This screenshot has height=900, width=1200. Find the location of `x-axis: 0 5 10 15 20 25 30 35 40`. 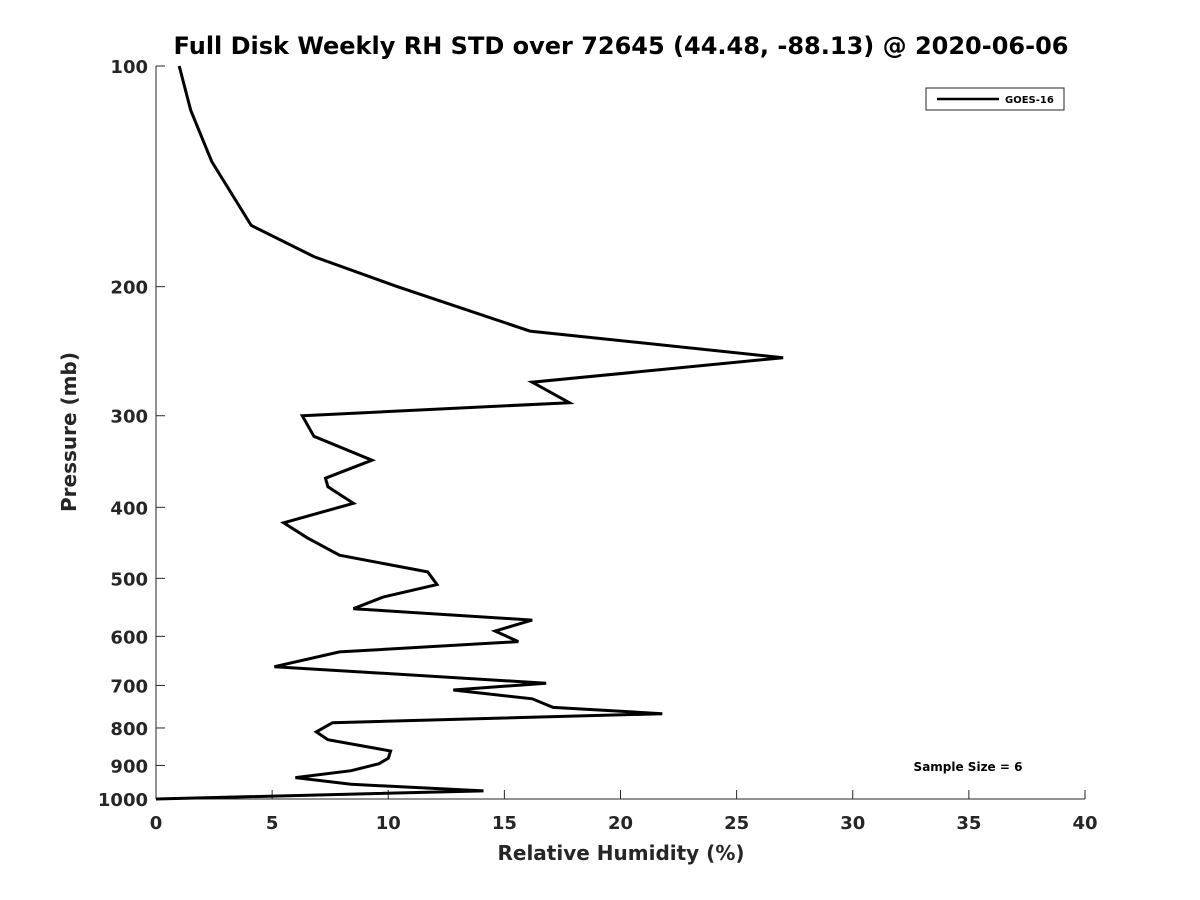

x-axis: 0 5 10 15 20 25 30 35 40 is located at coordinates (624, 812).